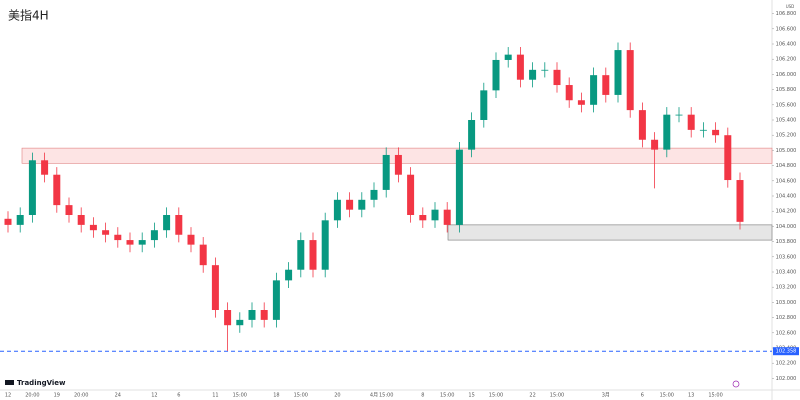  I want to click on y-tick-label: 106.800, so click(786, 14).